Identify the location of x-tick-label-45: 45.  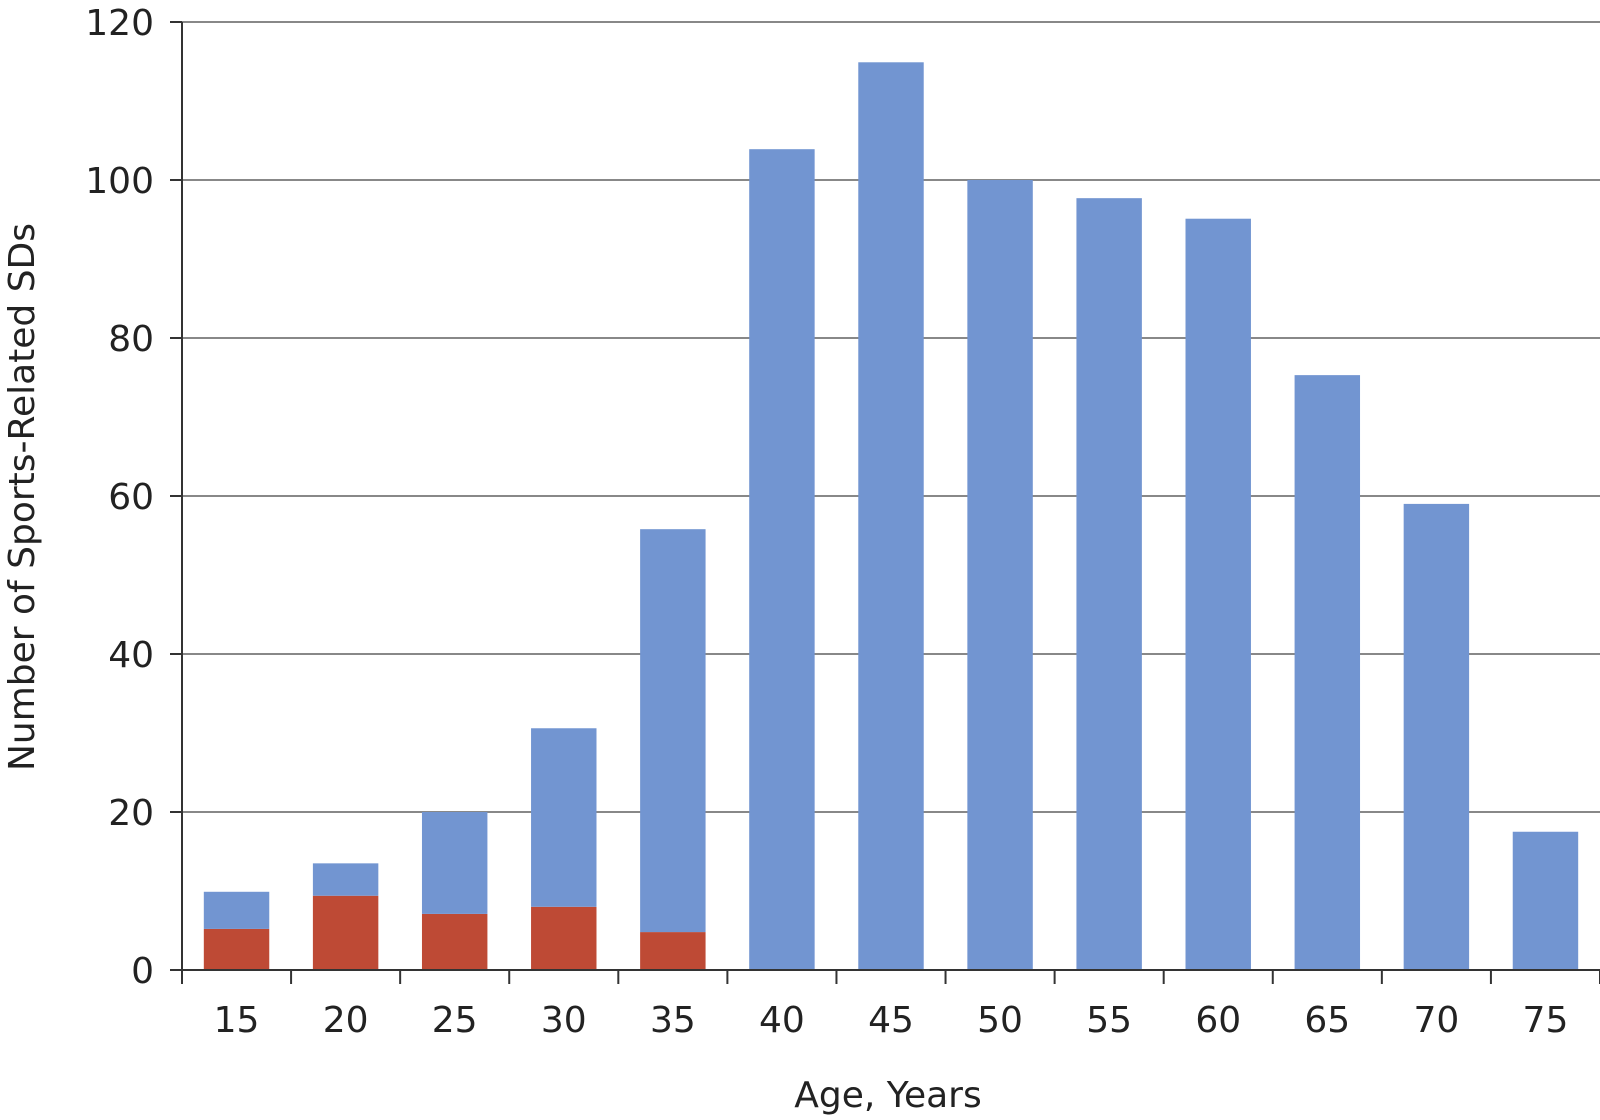
(891, 1020).